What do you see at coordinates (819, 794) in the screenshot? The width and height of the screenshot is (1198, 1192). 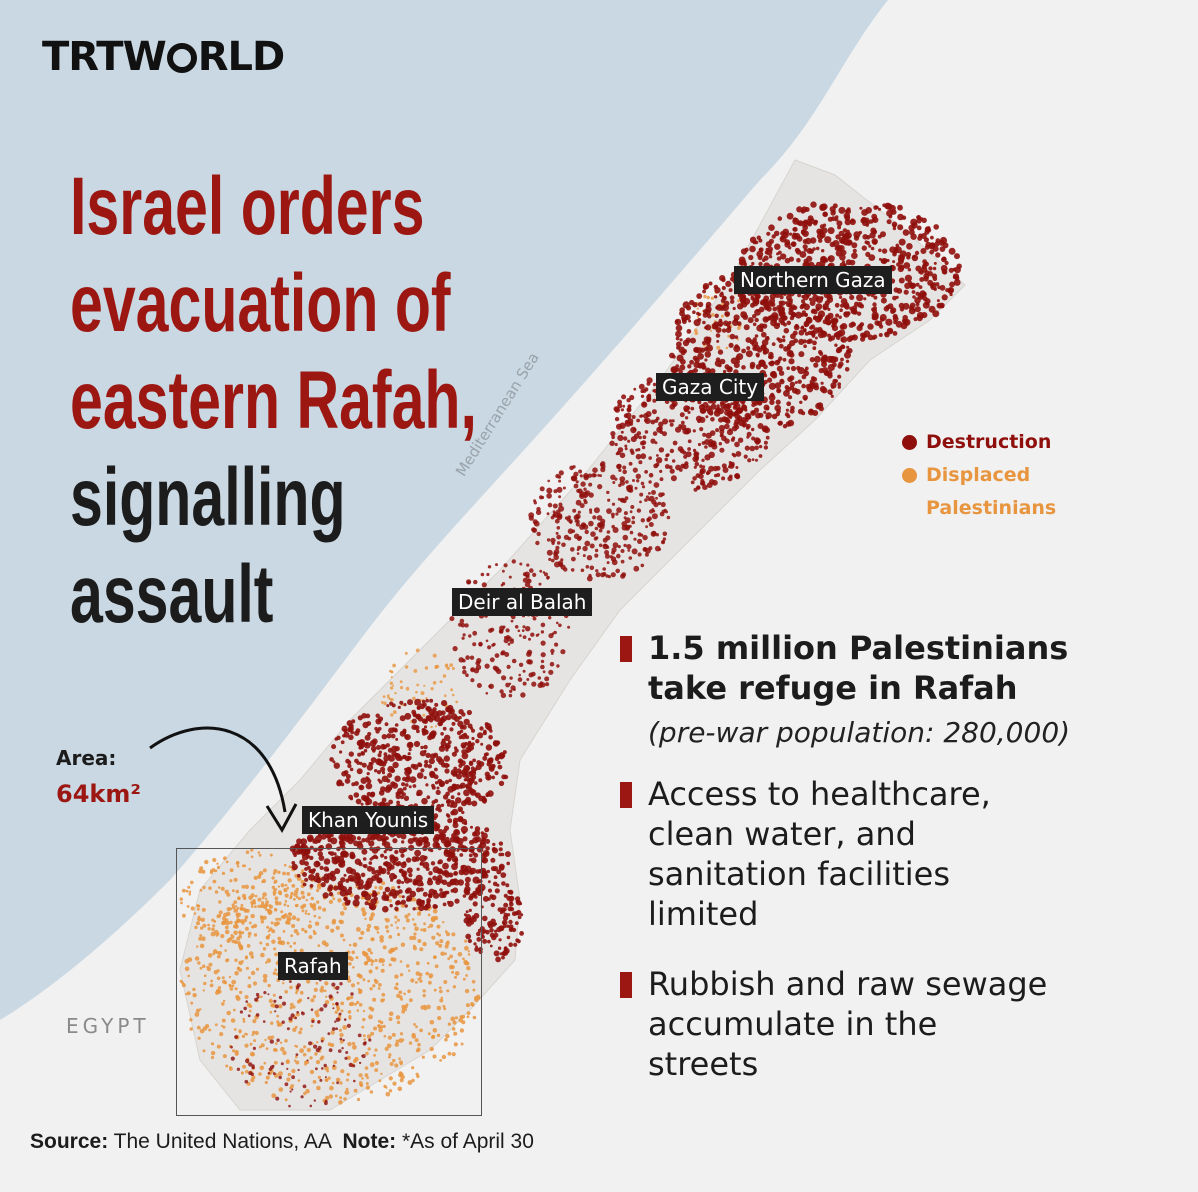 I see `fact-access-line-1: Access to healthcare,` at bounding box center [819, 794].